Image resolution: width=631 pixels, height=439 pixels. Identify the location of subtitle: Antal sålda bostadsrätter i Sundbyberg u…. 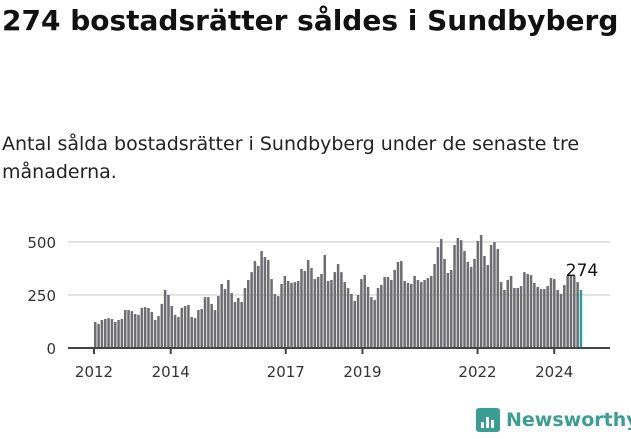
(291, 158).